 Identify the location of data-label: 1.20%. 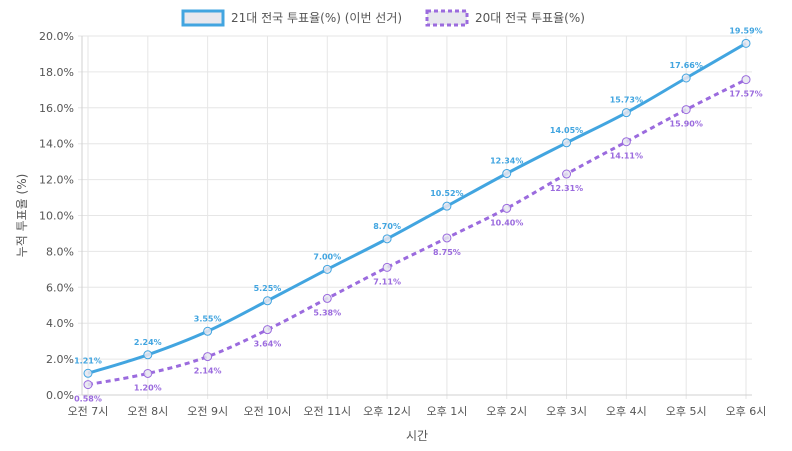
(148, 387).